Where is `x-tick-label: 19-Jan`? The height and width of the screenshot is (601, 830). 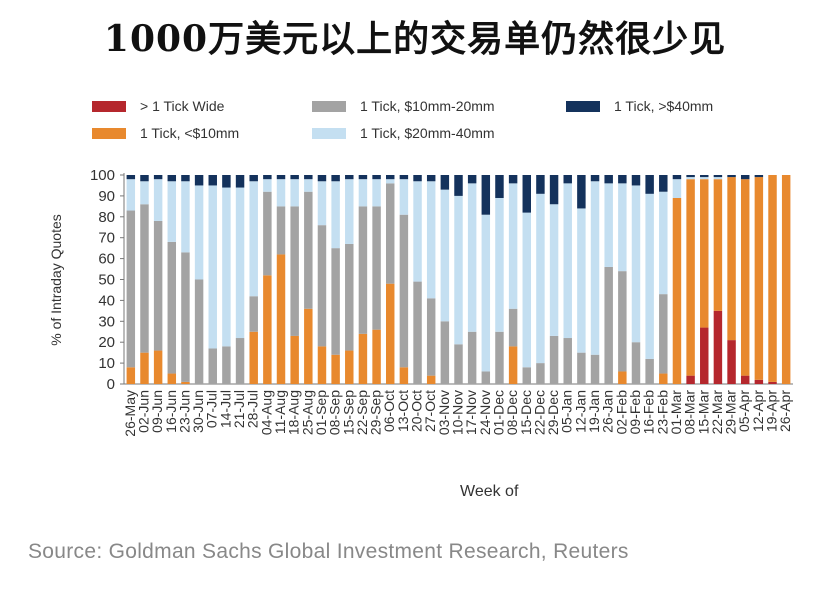
x-tick-label: 19-Jan is located at coordinates (594, 411).